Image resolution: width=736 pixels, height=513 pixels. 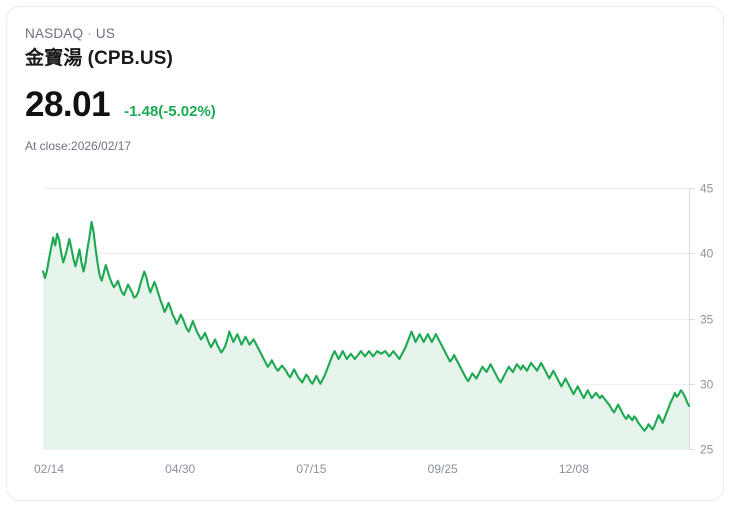 What do you see at coordinates (49, 469) in the screenshot?
I see `x-axis-tick-label: 02/14` at bounding box center [49, 469].